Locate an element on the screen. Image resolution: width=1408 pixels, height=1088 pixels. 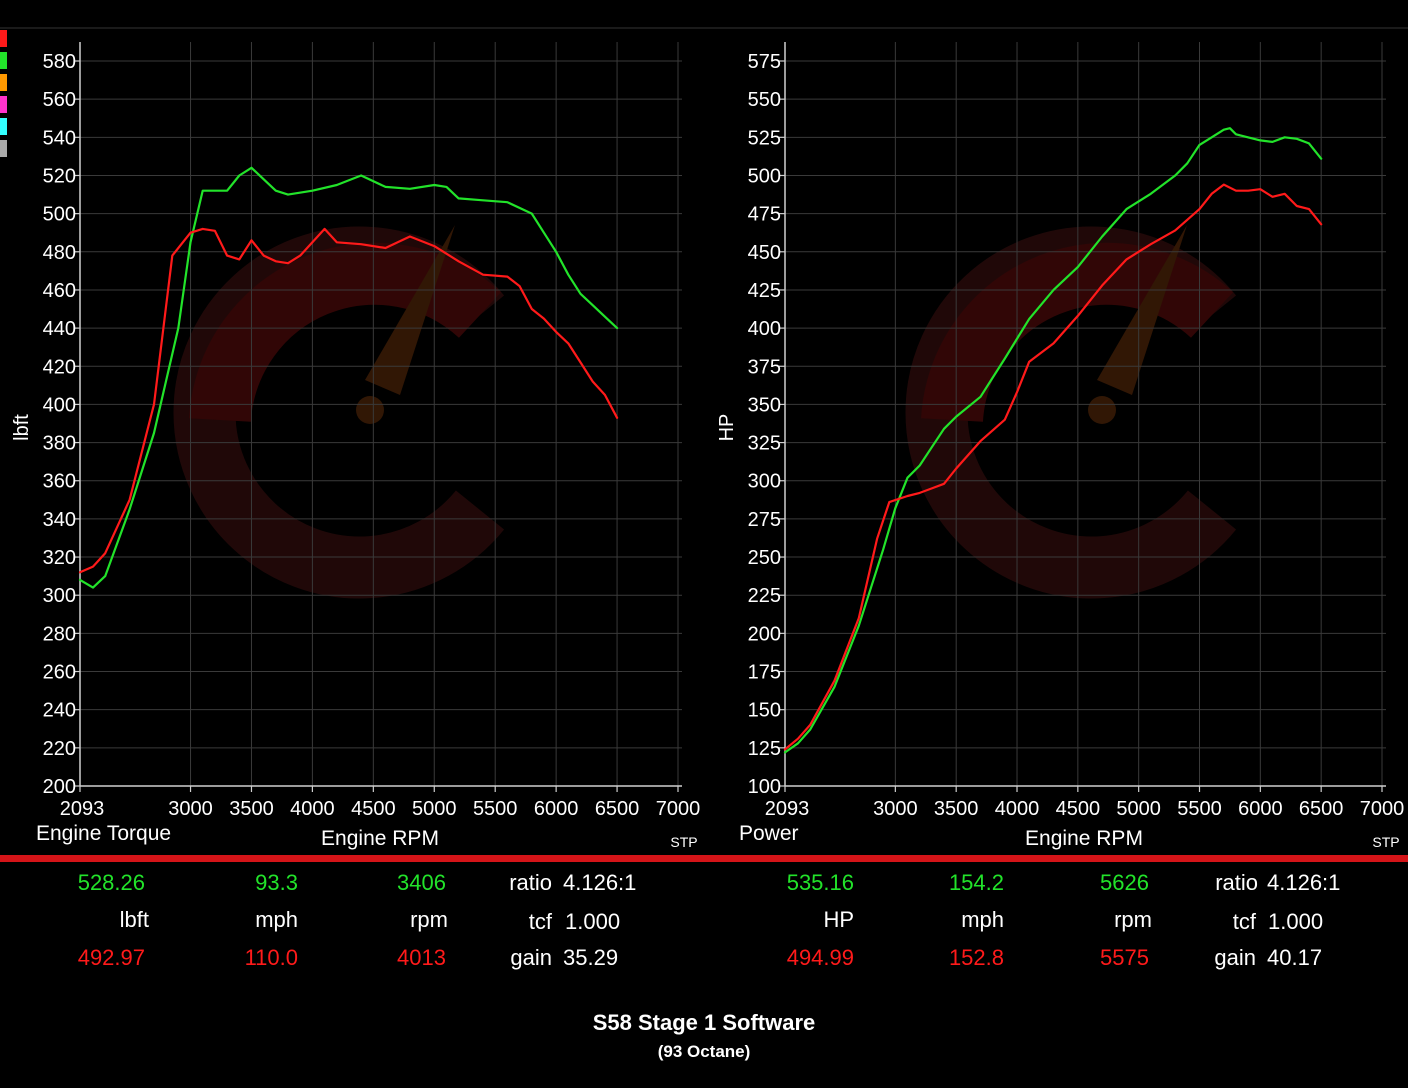
run-title: S58 Stage 1 Software is located at coordinates (704, 1022).